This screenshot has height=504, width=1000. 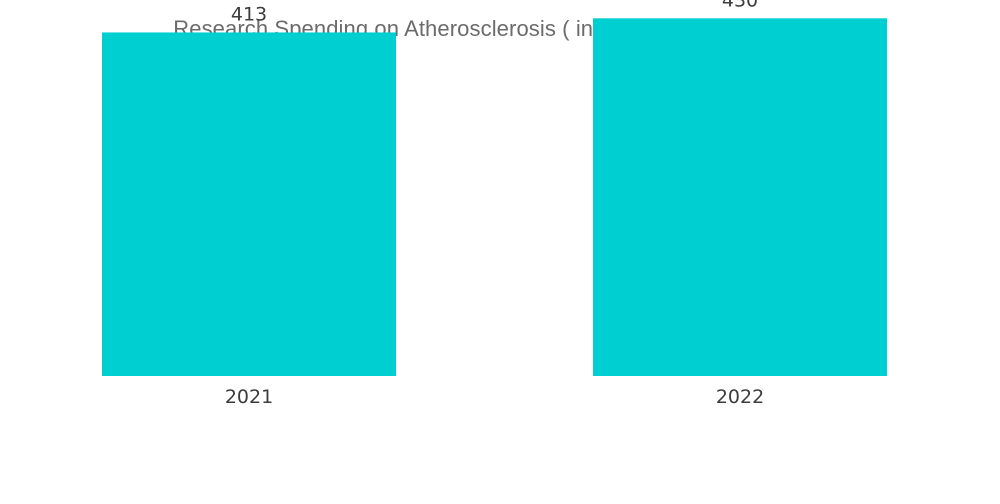 What do you see at coordinates (740, 5) in the screenshot?
I see `data-label-2022: 430` at bounding box center [740, 5].